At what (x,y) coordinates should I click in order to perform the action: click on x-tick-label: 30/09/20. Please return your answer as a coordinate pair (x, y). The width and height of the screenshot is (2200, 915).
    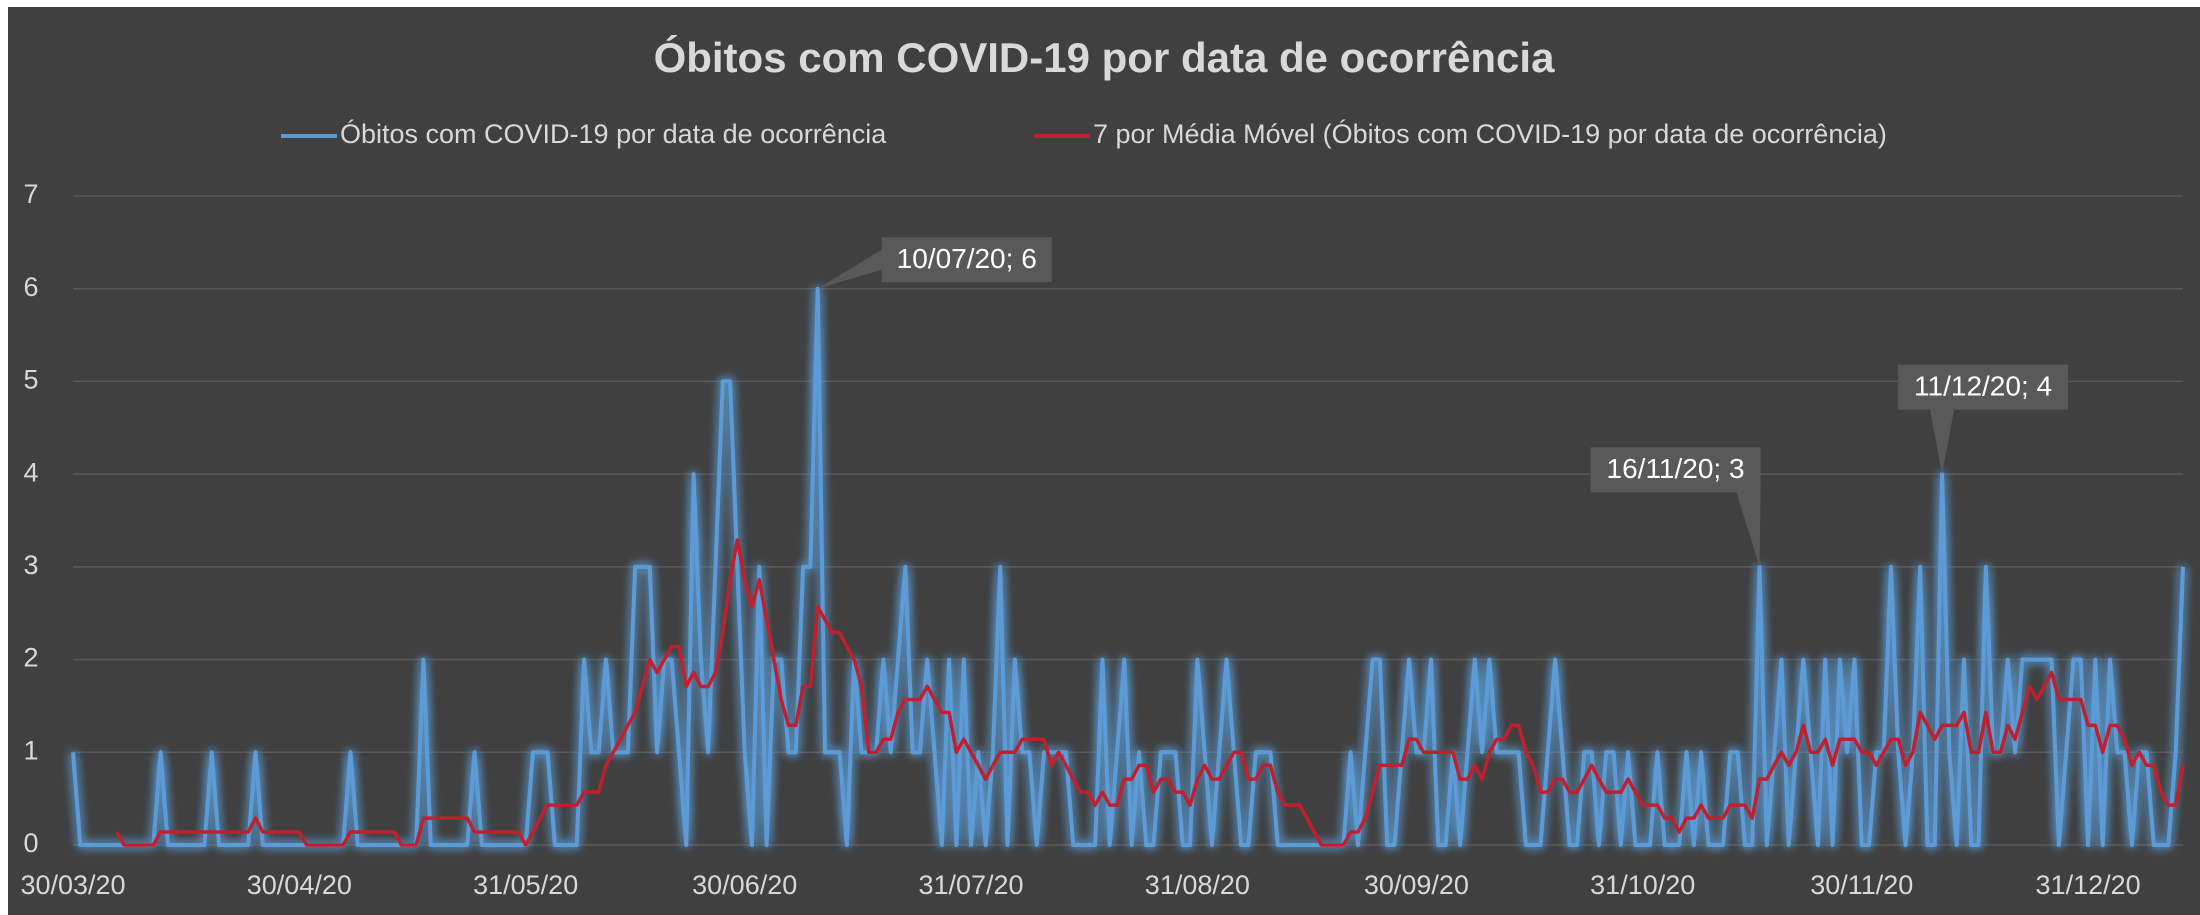
    Looking at the image, I should click on (1416, 885).